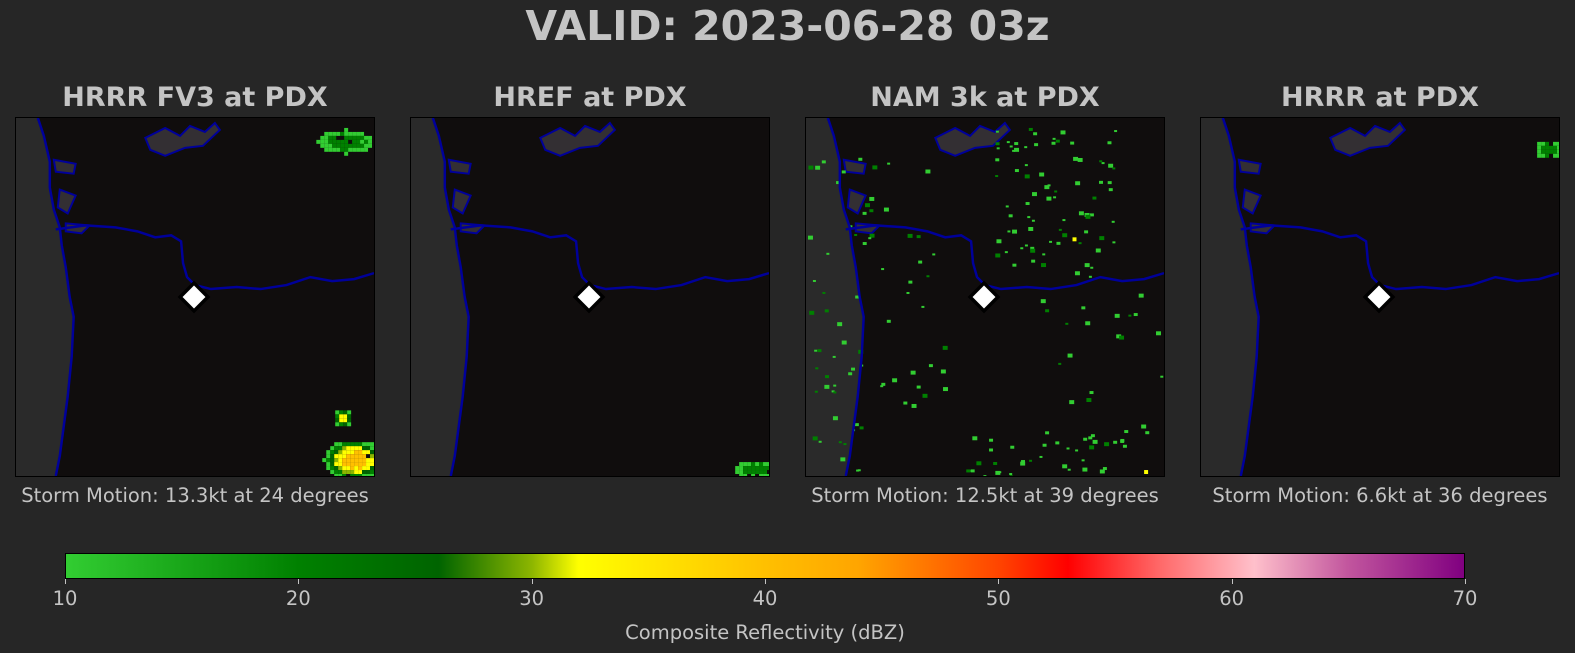 The image size is (1575, 653). Describe the element at coordinates (1465, 598) in the screenshot. I see `colorbar-tick-label: 70` at that location.